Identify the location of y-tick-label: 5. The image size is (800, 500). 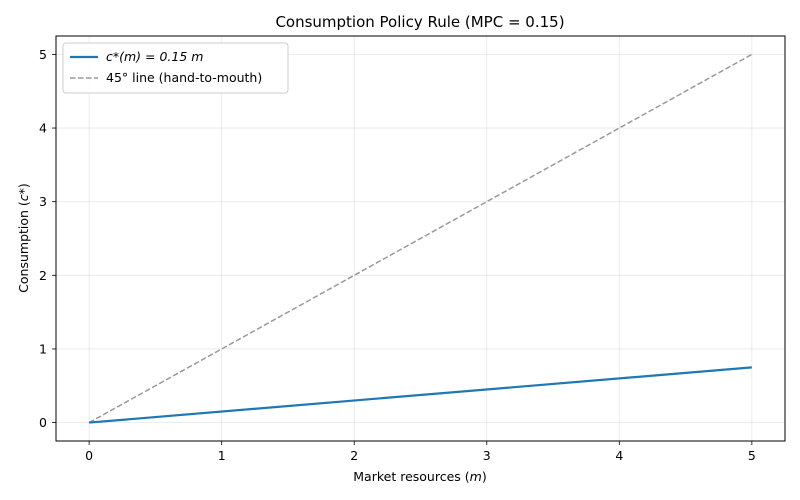
(43, 54).